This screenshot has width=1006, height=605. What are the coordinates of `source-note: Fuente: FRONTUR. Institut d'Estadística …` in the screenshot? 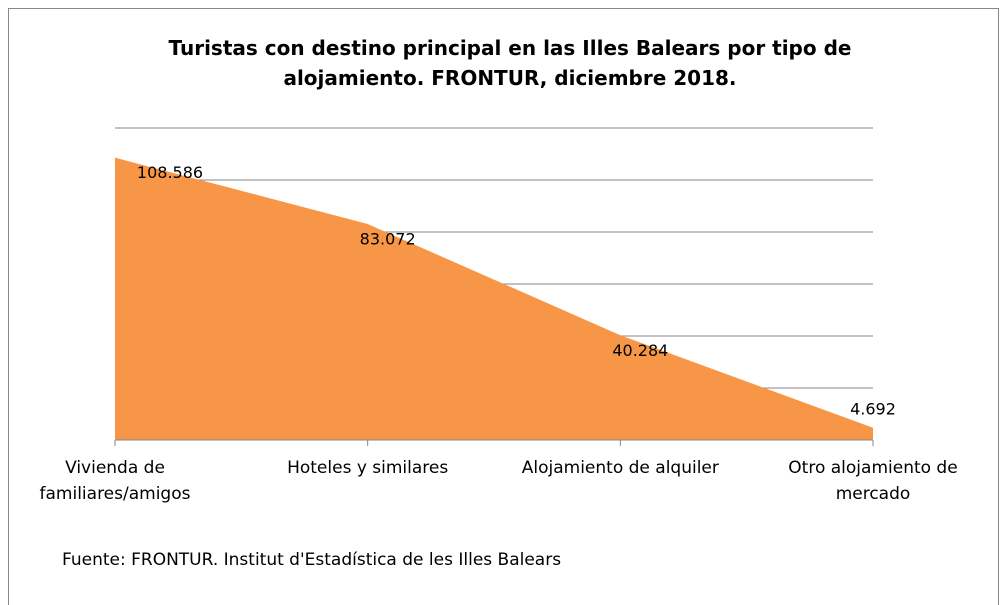 It's located at (312, 560).